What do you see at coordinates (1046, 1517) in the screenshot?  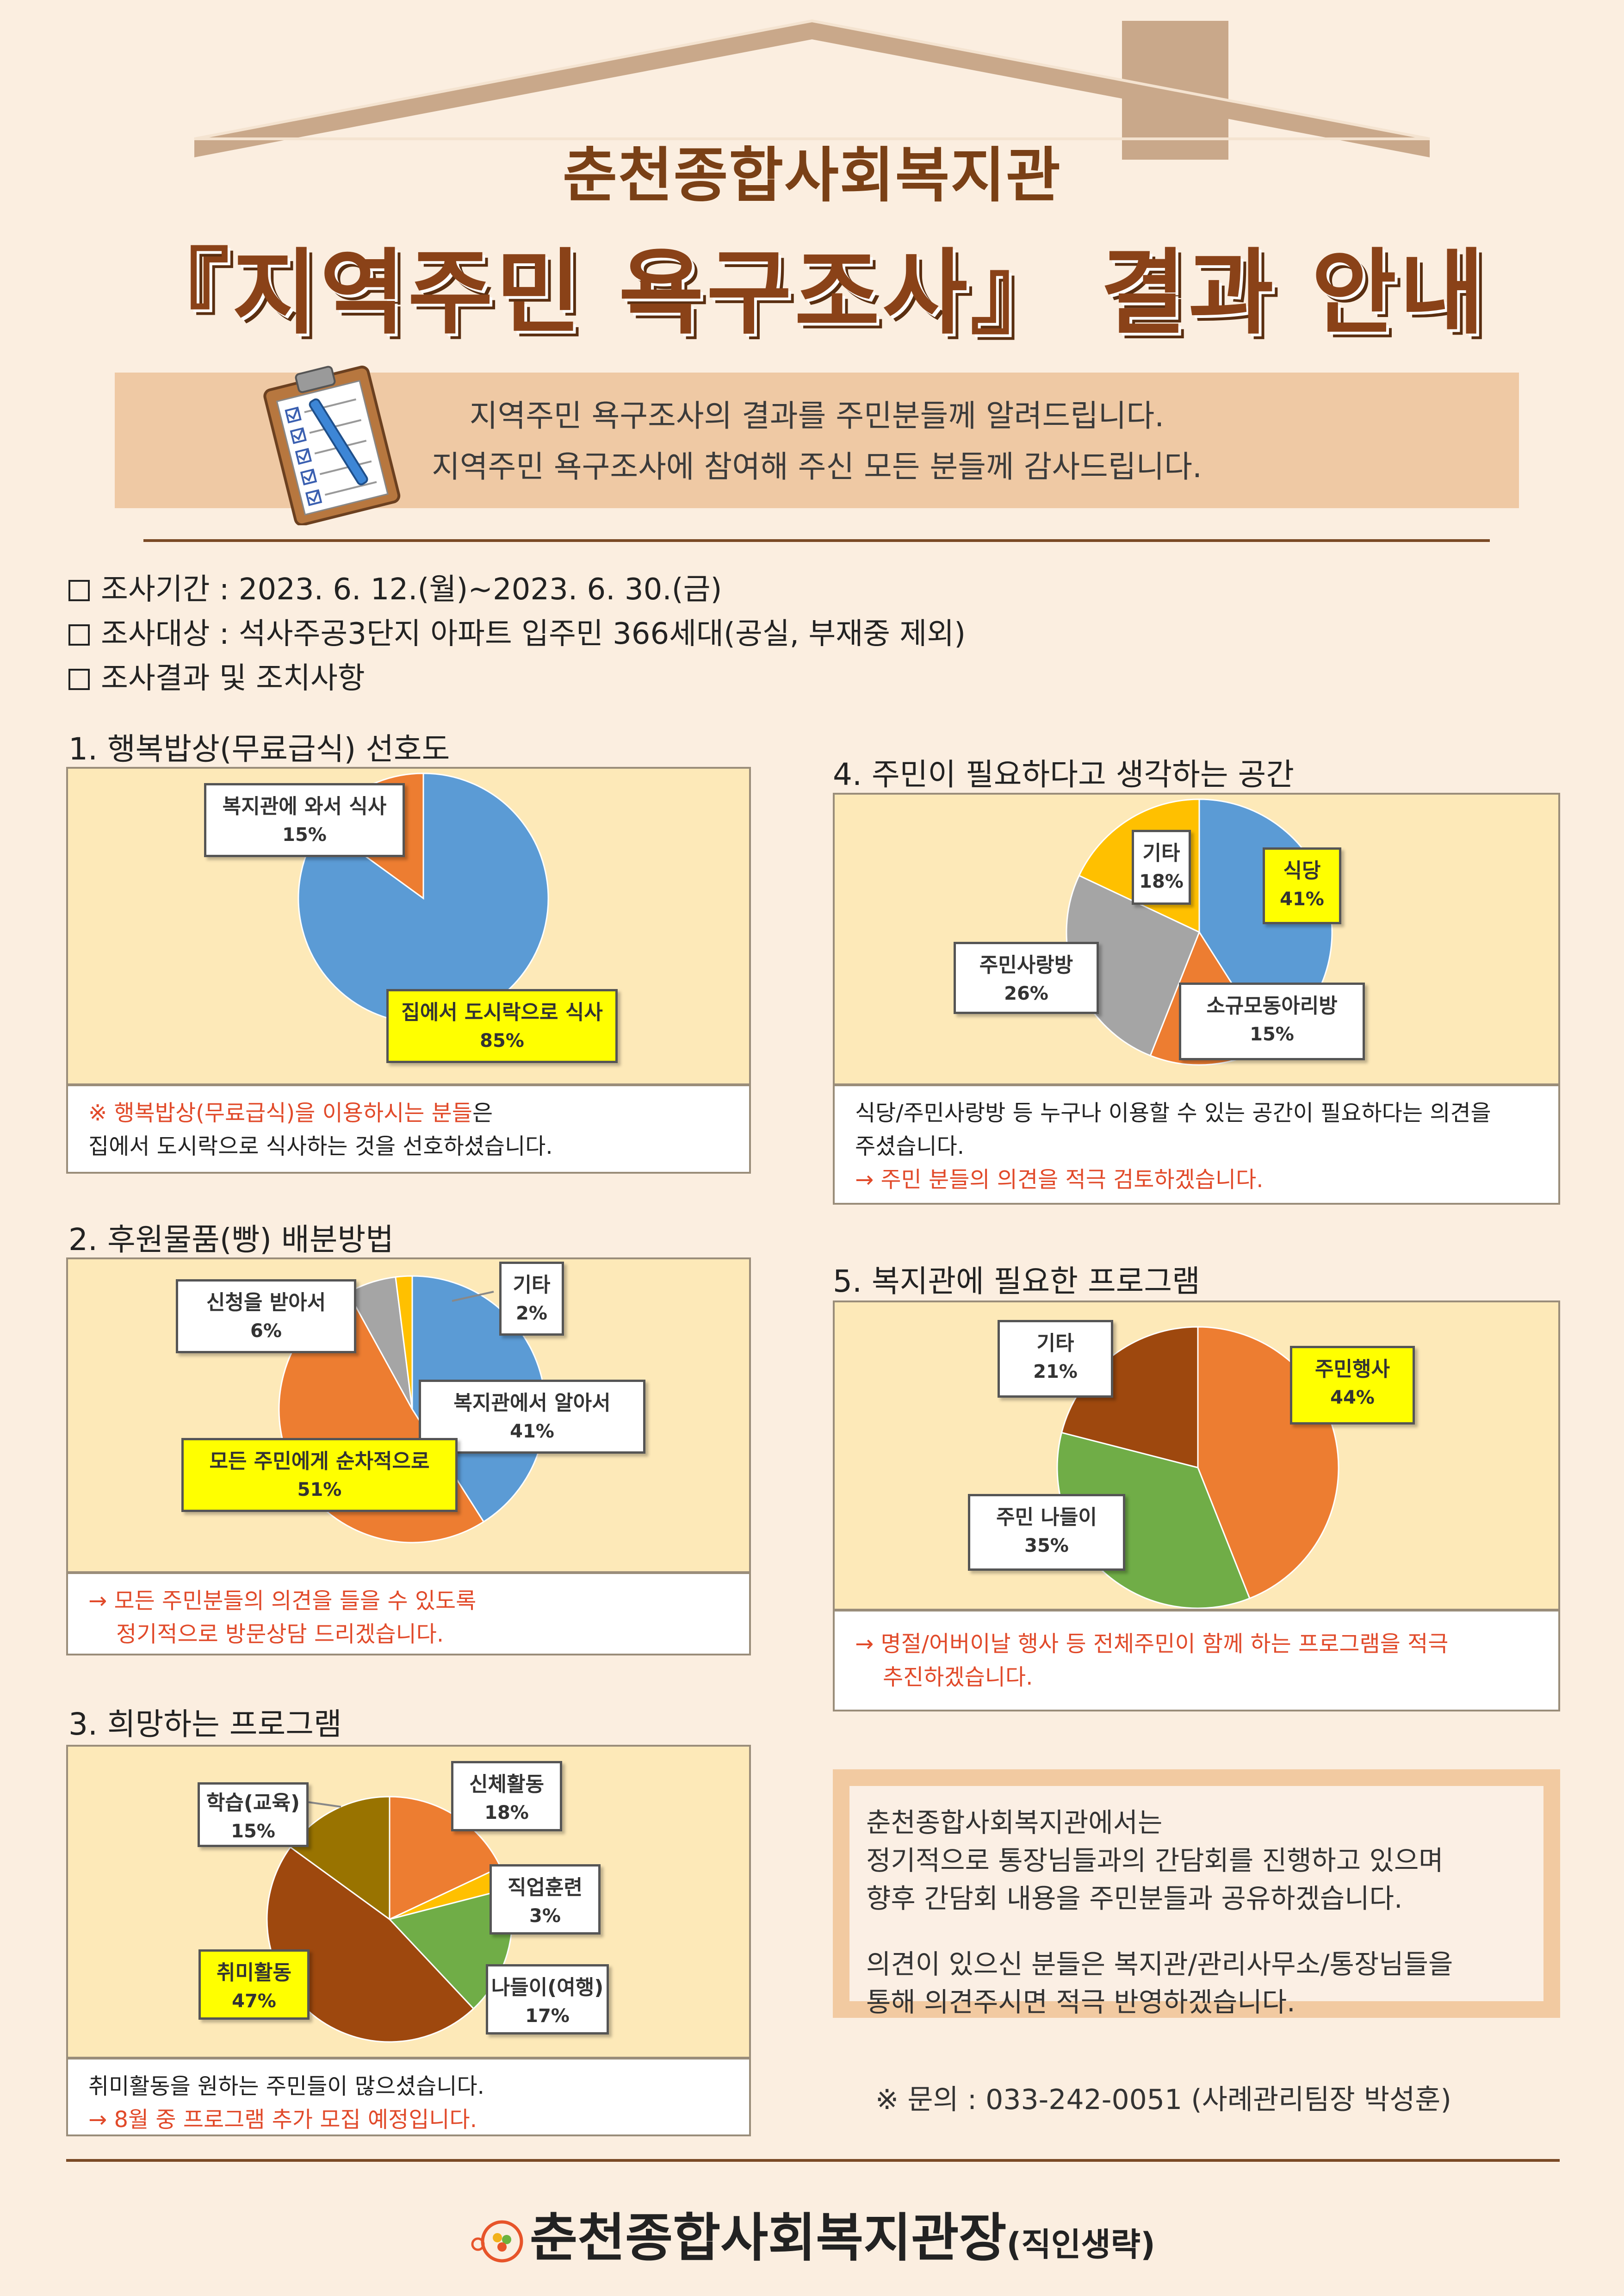 I see `chart-5-label-outing-name: 주민 나들이` at bounding box center [1046, 1517].